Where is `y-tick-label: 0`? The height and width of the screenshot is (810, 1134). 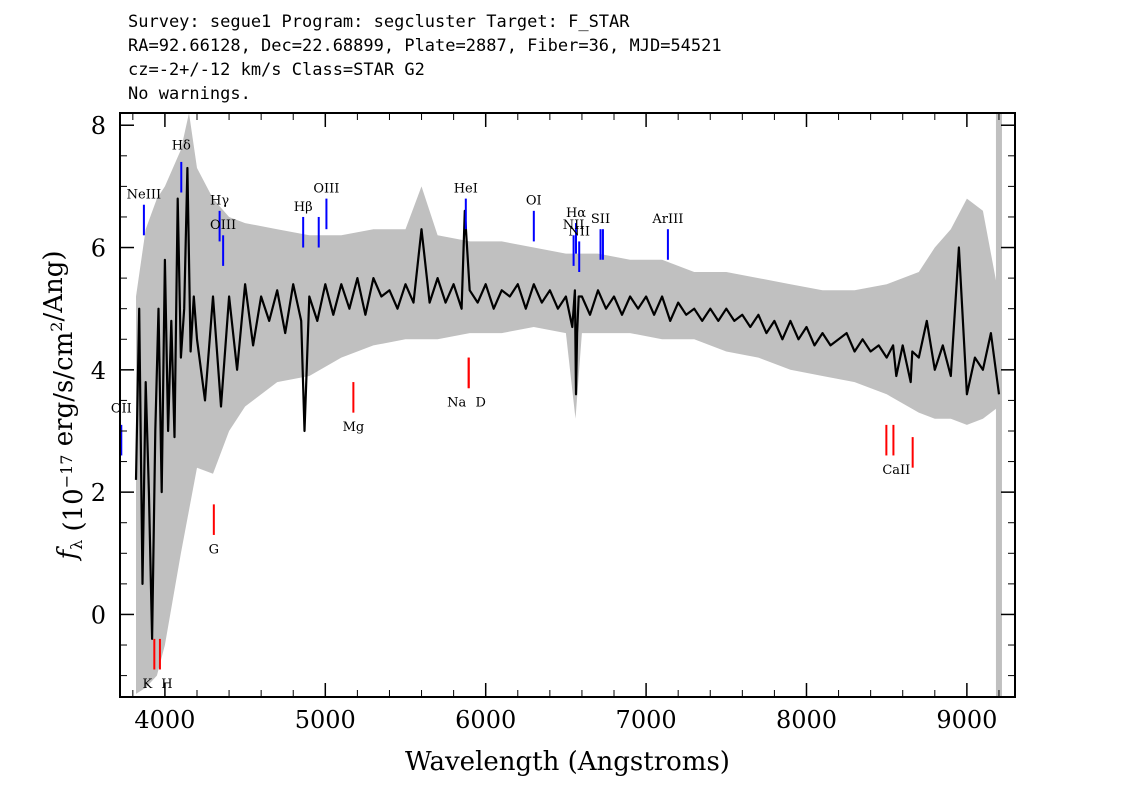 y-tick-label: 0 is located at coordinates (98, 615).